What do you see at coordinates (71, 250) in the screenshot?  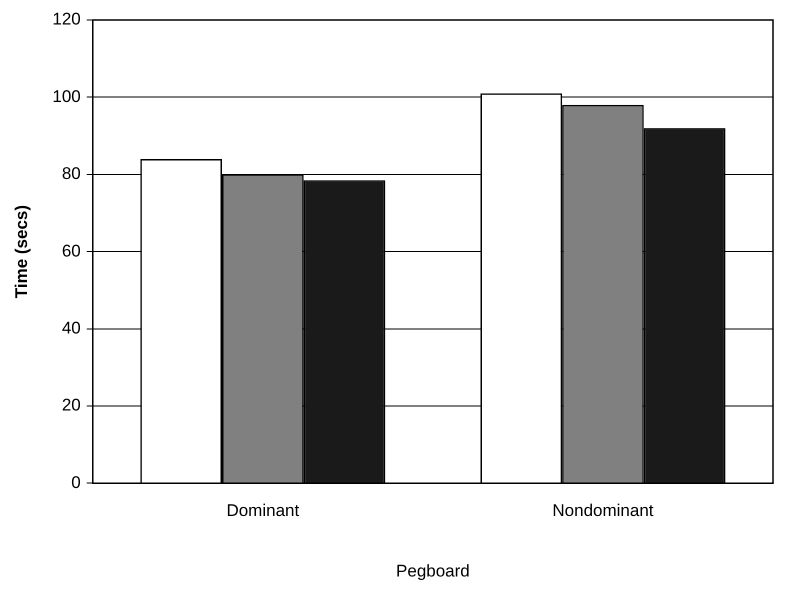 I see `y-tick-label: 60` at bounding box center [71, 250].